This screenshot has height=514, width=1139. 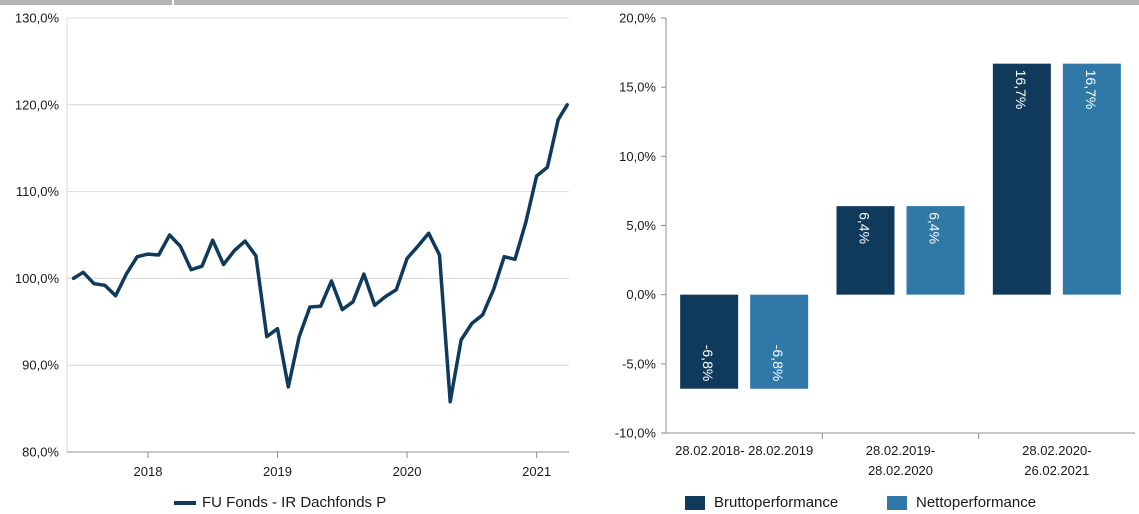 What do you see at coordinates (40, 452) in the screenshot?
I see `line-y-tick-label: 80,0%` at bounding box center [40, 452].